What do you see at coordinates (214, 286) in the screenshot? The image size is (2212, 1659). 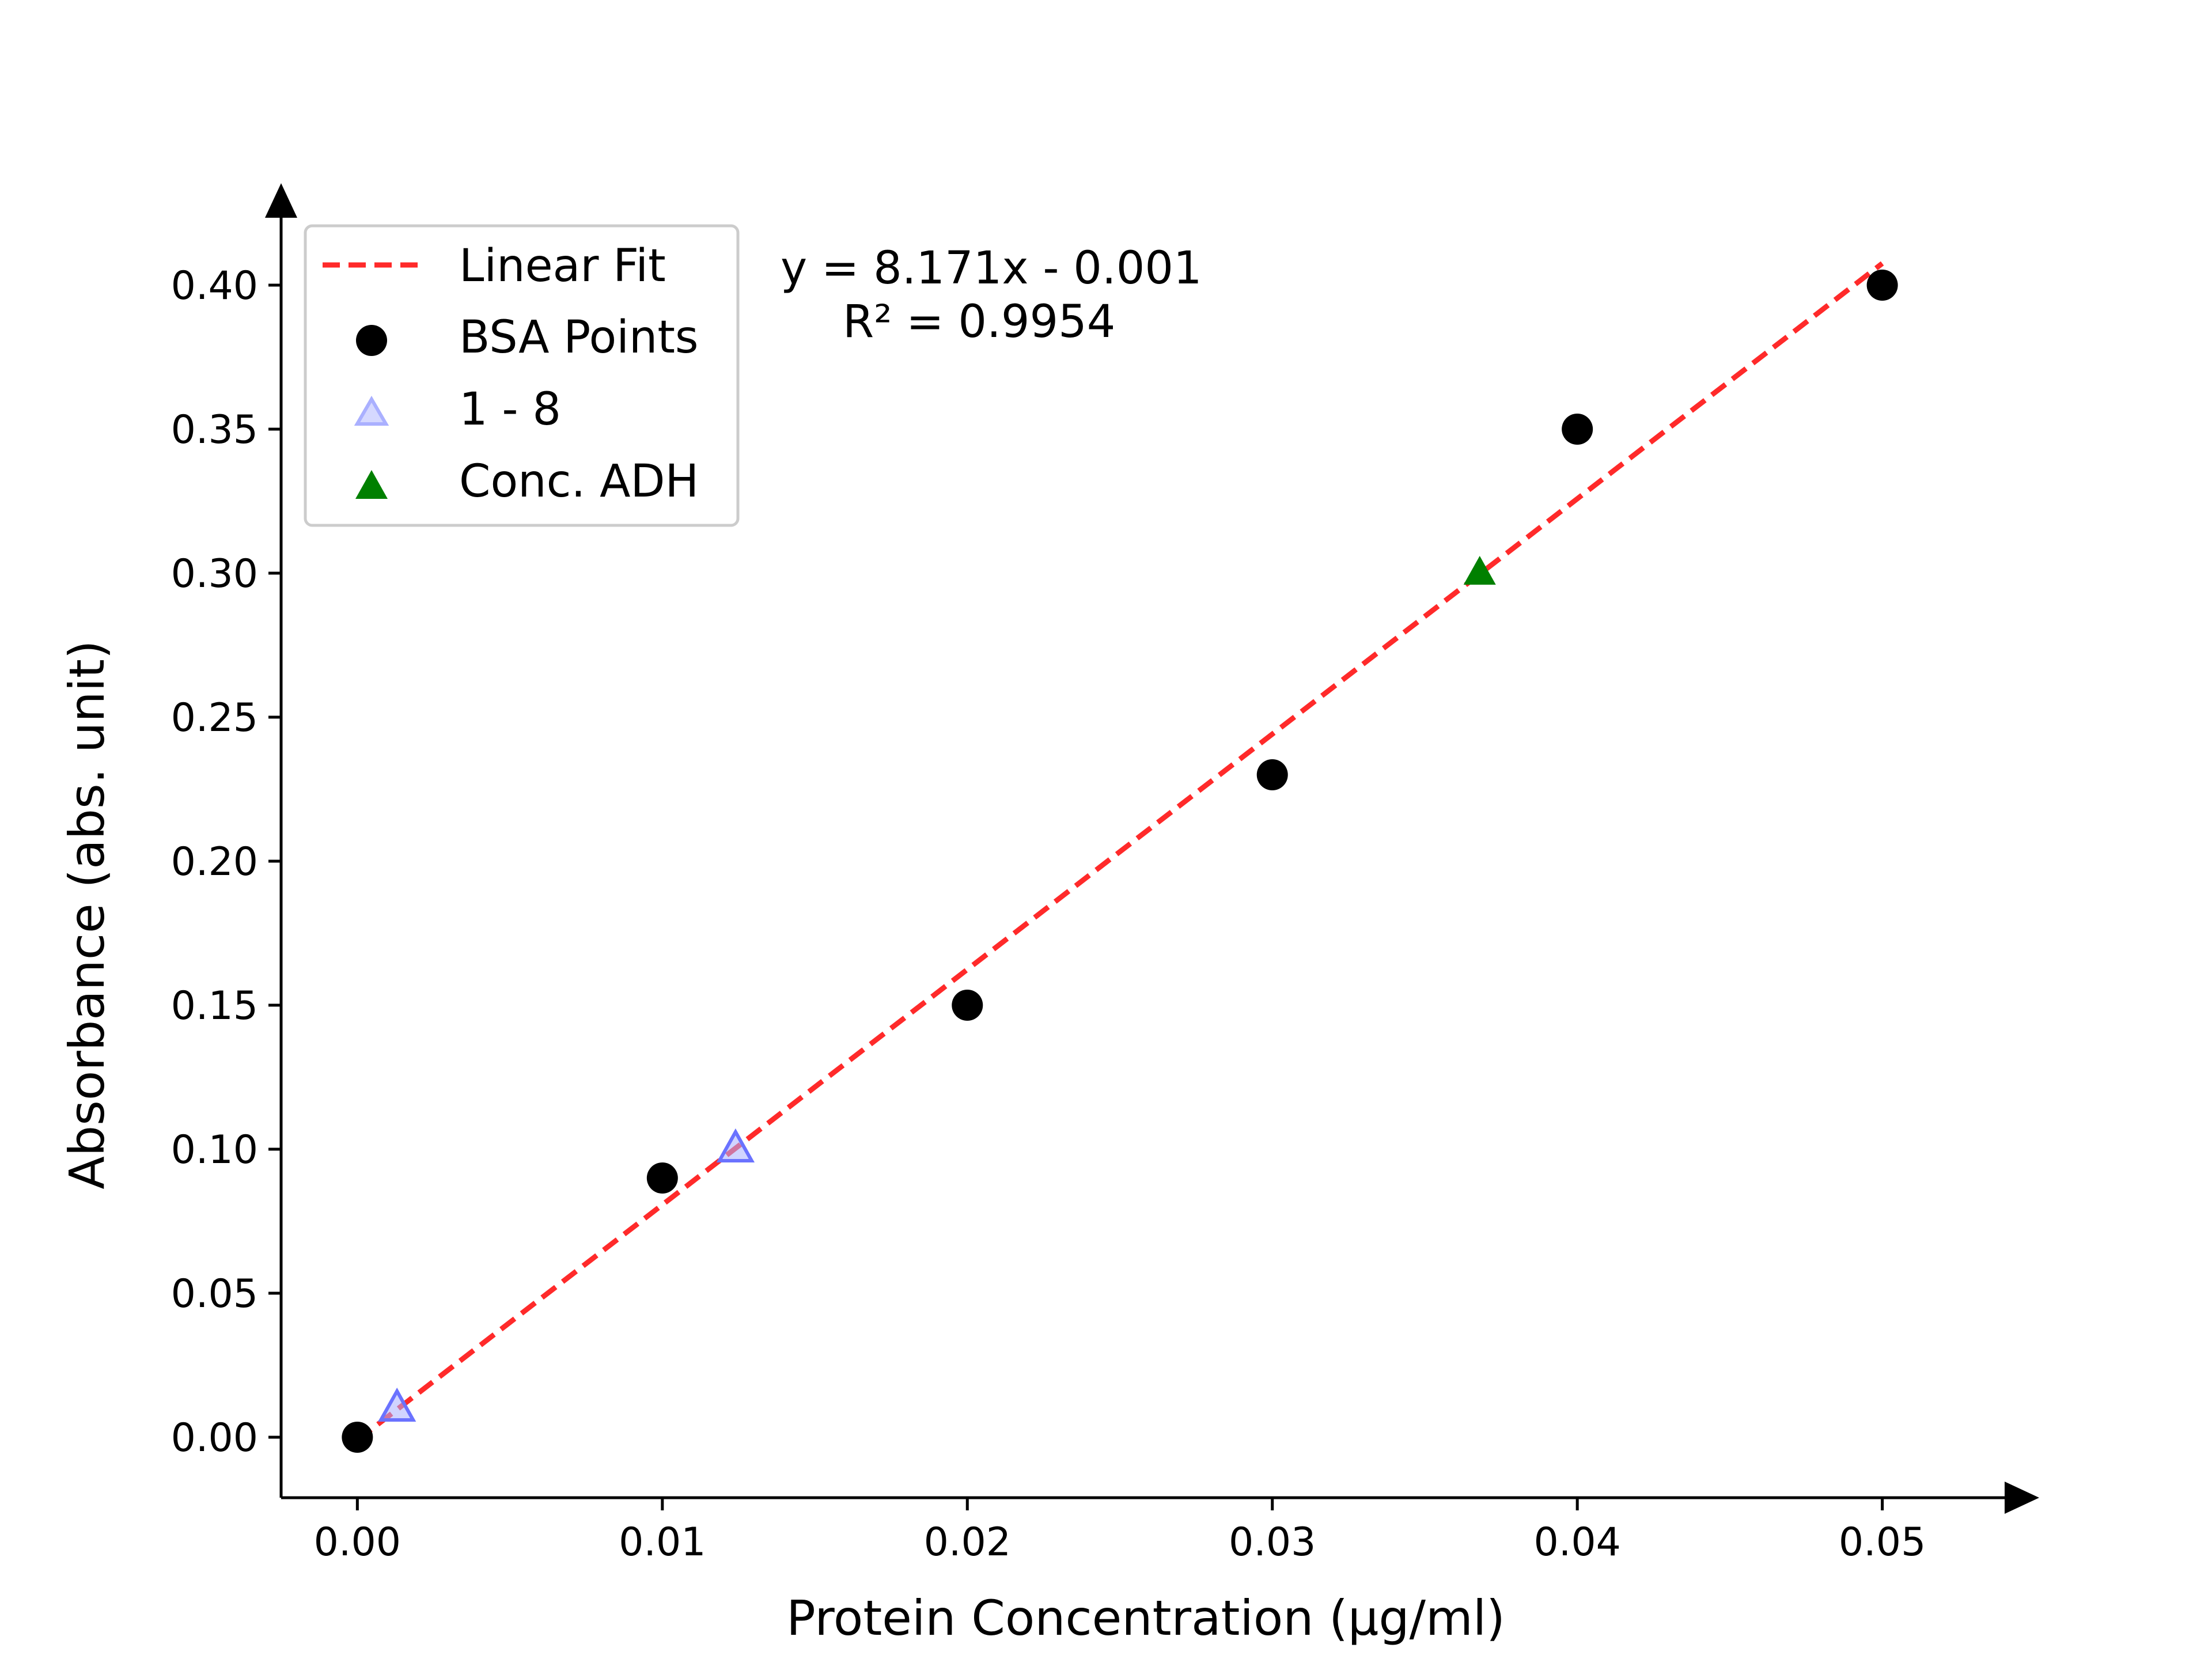 I see `y-tick-label: 0.40` at bounding box center [214, 286].